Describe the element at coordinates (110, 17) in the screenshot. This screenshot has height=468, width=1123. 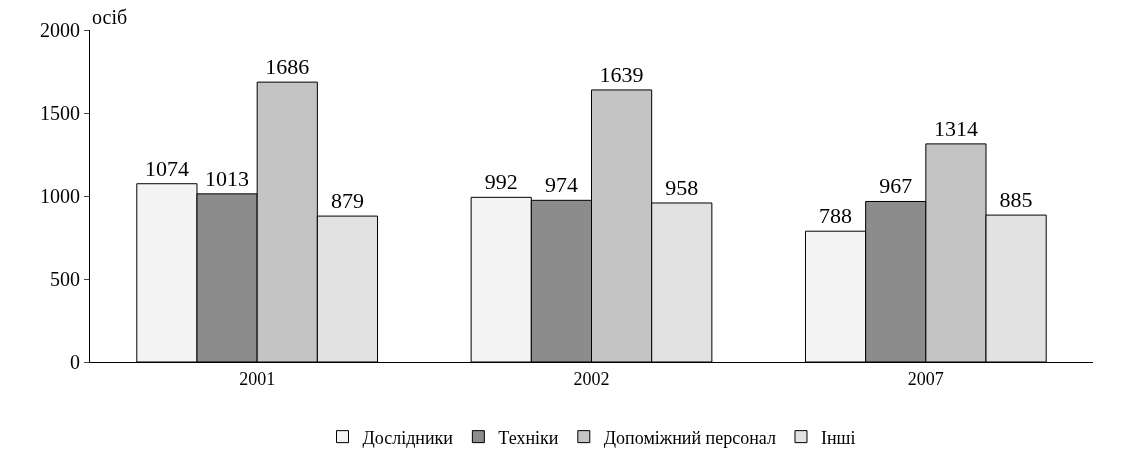
I see `y-axis-title: осіб` at that location.